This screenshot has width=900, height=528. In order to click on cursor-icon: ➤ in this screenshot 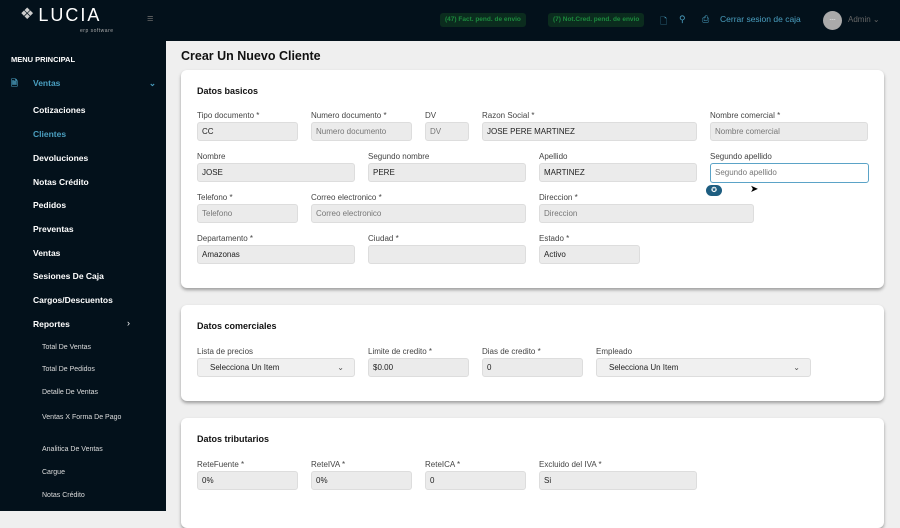, I will do `click(754, 189)`.